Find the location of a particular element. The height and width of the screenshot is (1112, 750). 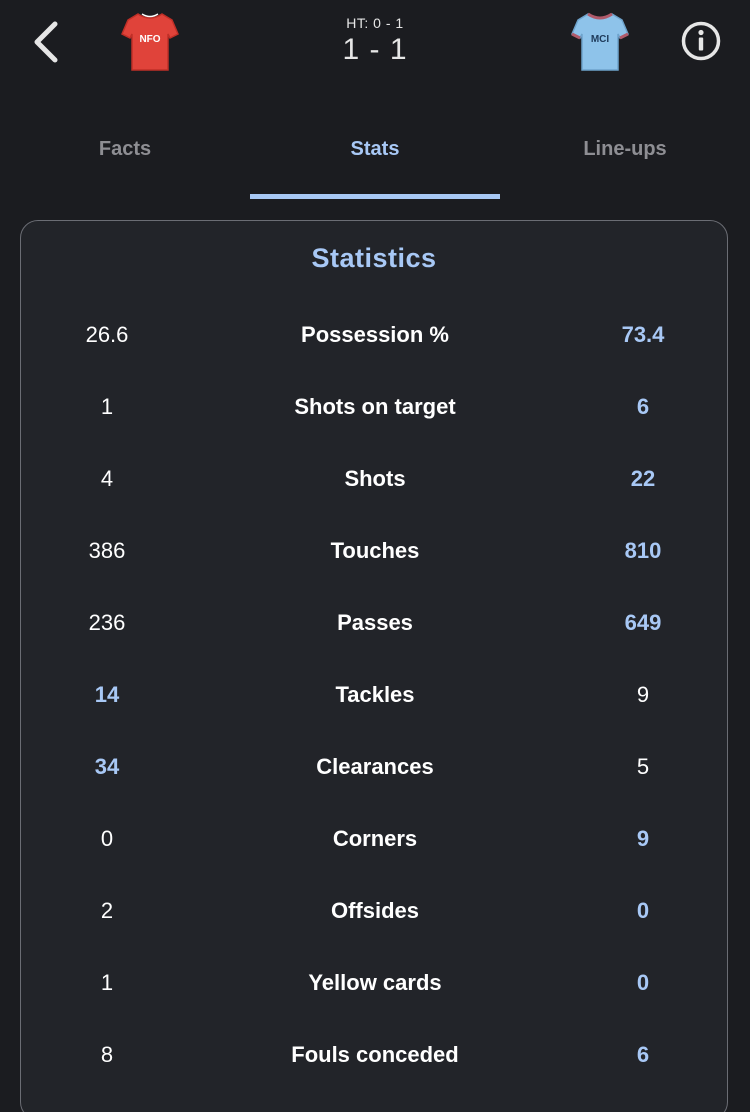

stat-row: 2 Offsides 0 is located at coordinates (374, 911).